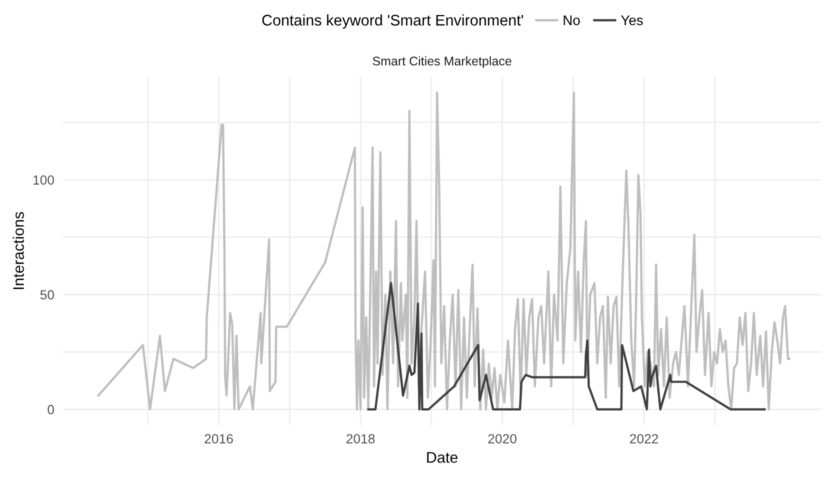 The height and width of the screenshot is (478, 838). I want to click on x-tick-label: 2022, so click(644, 439).